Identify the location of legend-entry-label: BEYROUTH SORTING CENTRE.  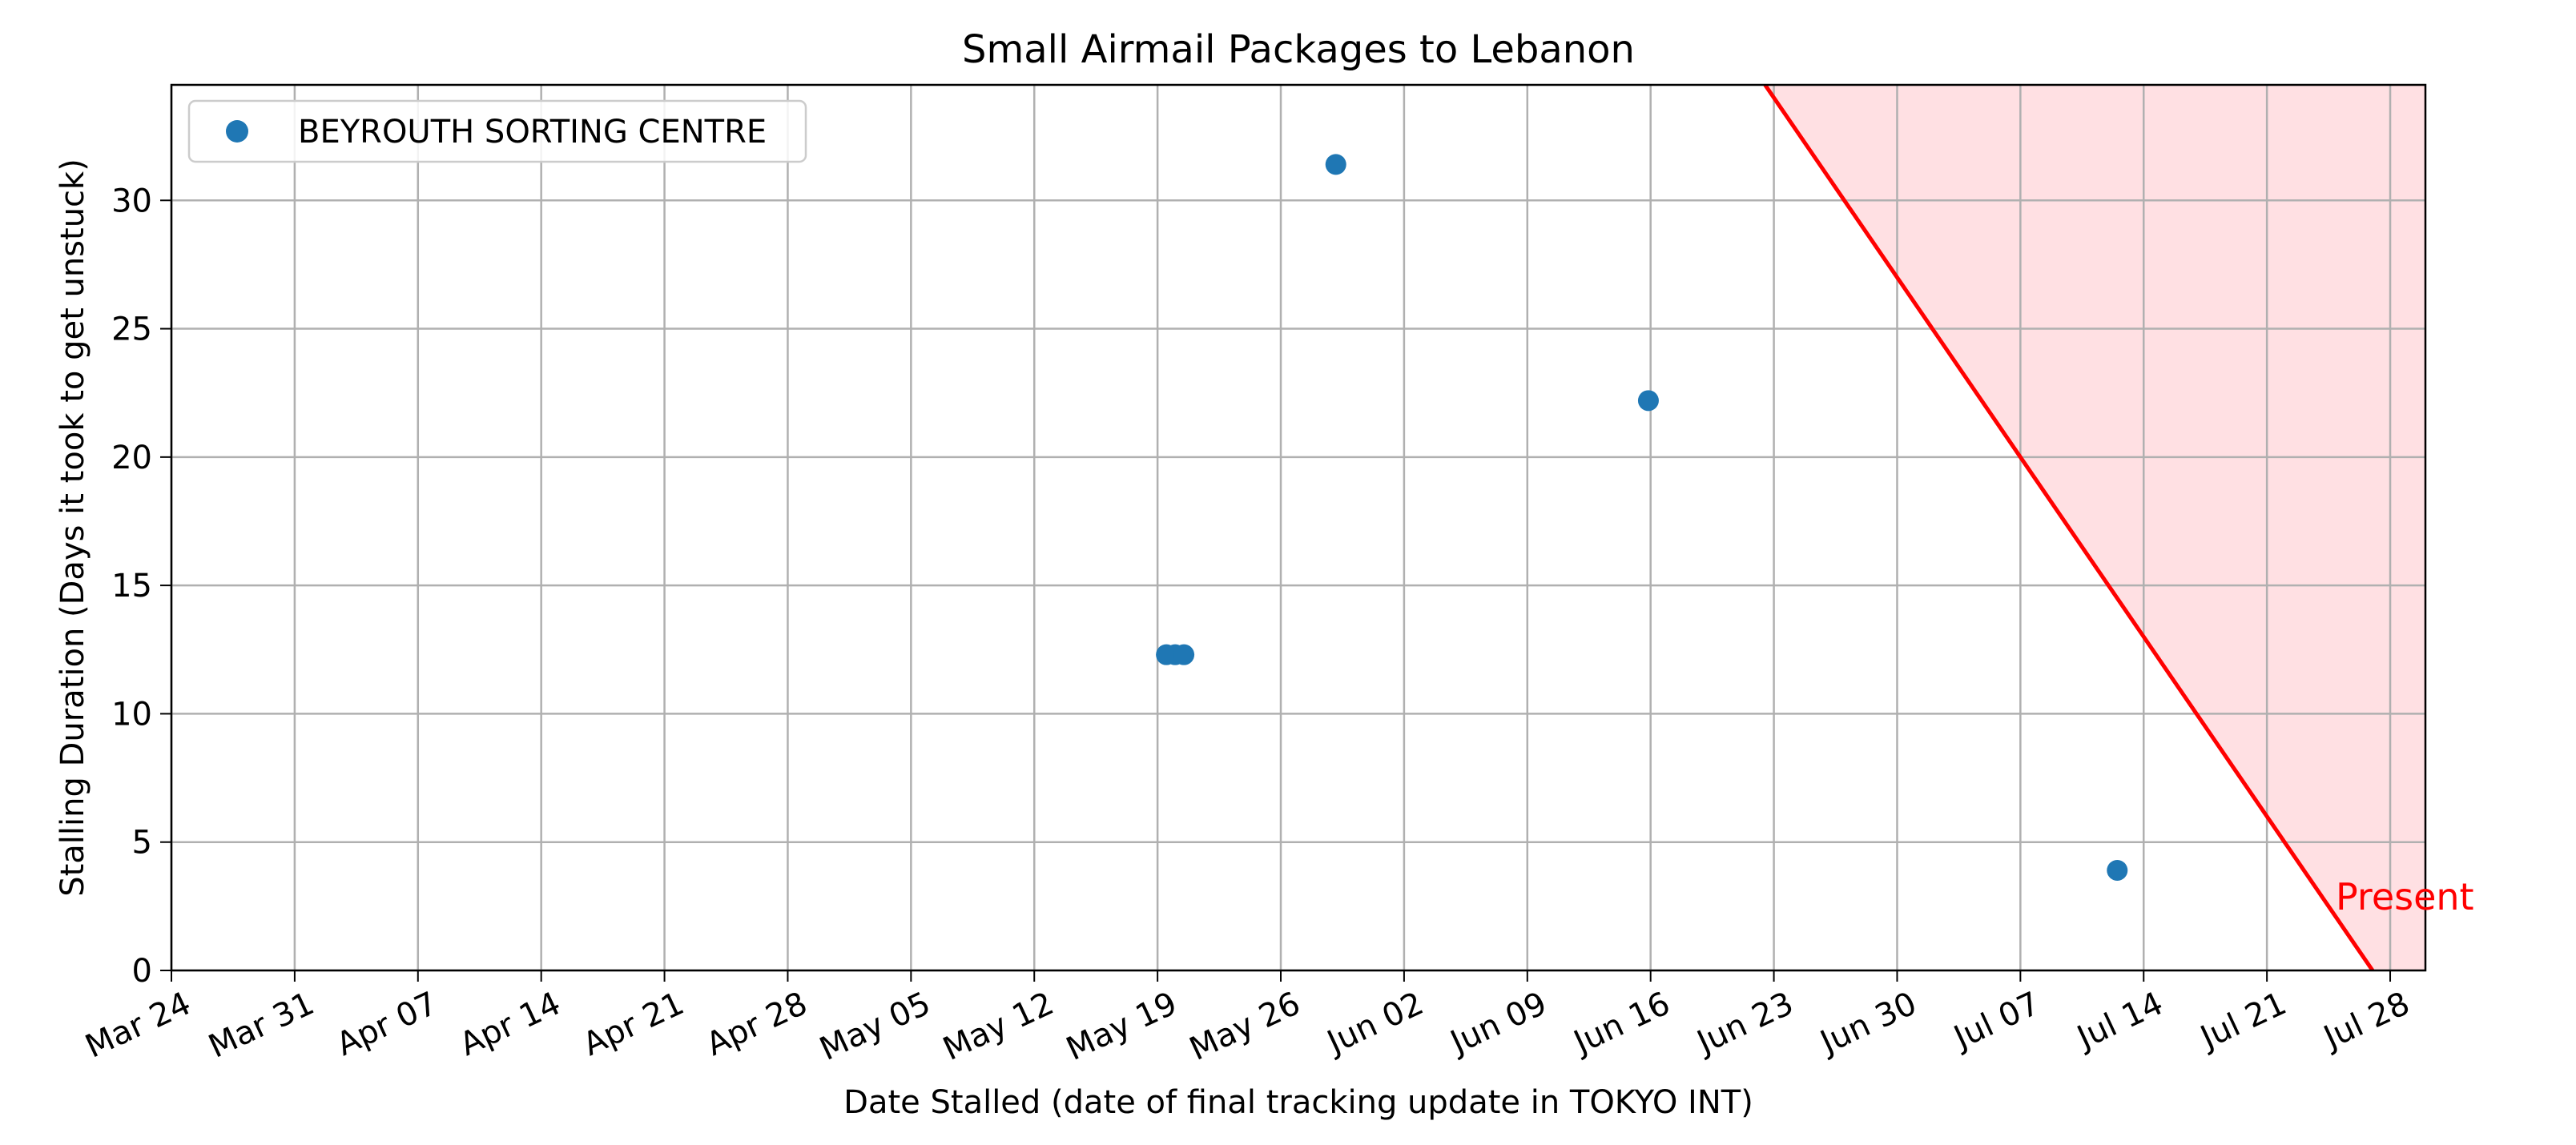
(532, 133).